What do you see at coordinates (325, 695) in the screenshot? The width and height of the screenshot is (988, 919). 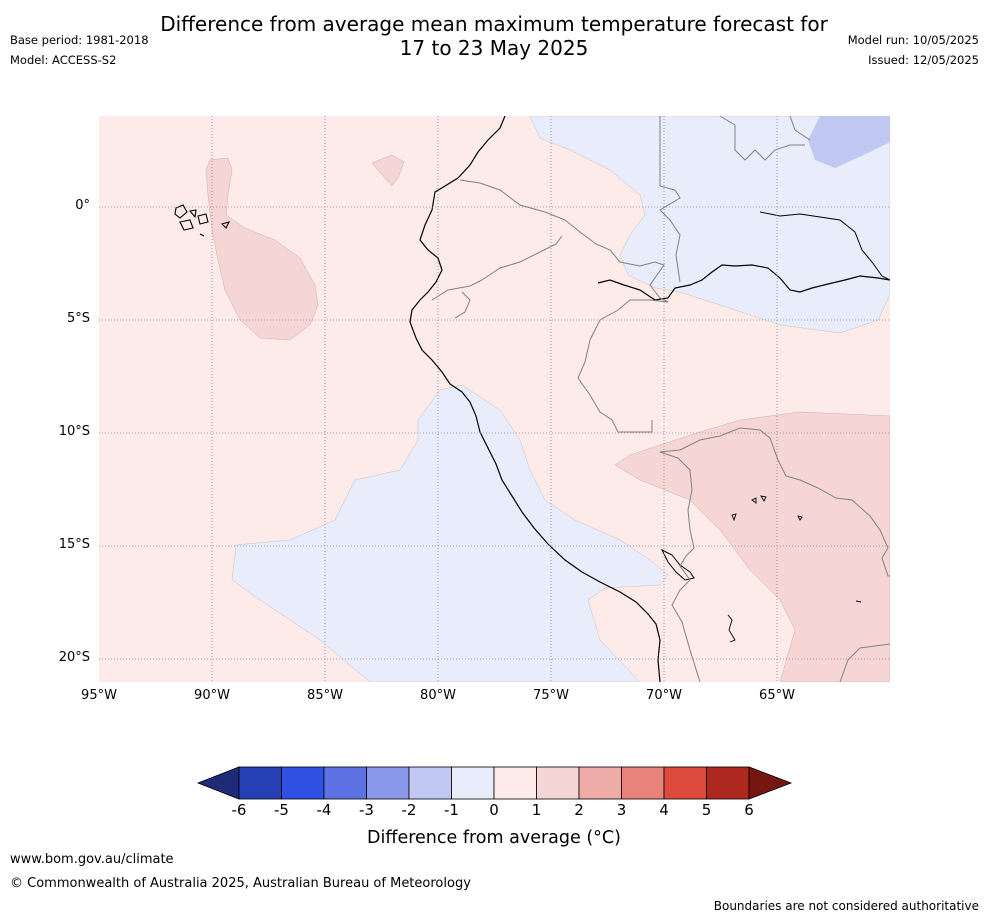 I see `lon-label-85w: 85°W` at bounding box center [325, 695].